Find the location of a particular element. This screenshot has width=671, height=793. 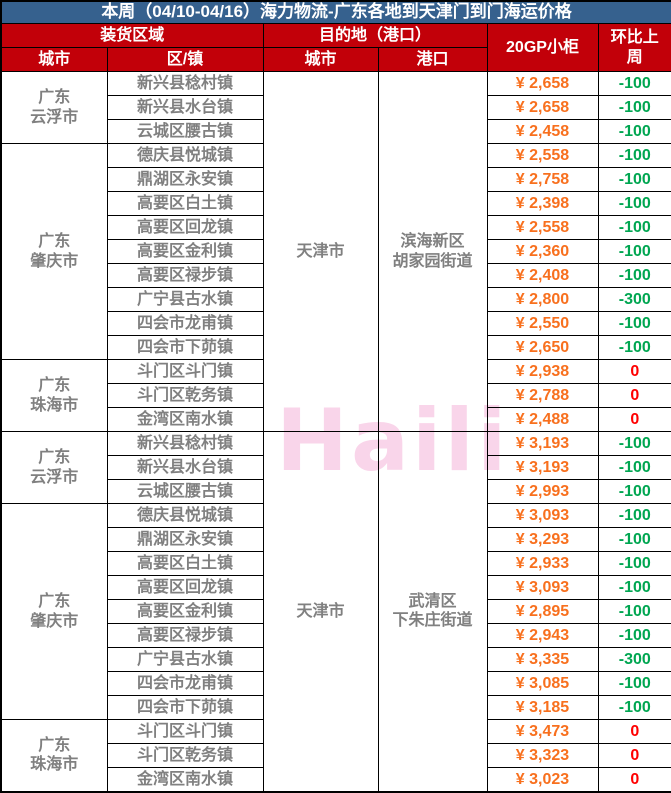

header-port: 港口 is located at coordinates (432, 59).